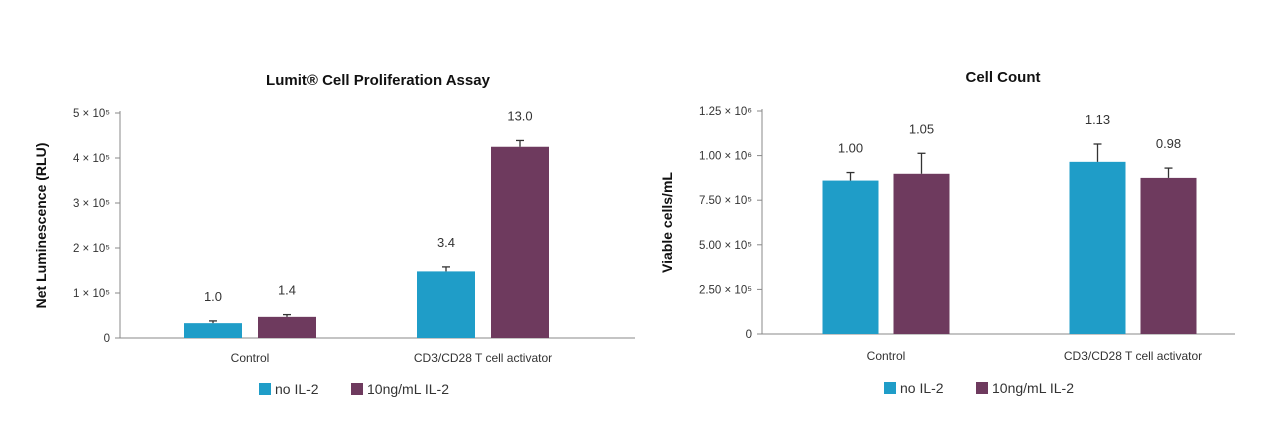  Describe the element at coordinates (287, 290) in the screenshot. I see `data-label: 1.4` at that location.